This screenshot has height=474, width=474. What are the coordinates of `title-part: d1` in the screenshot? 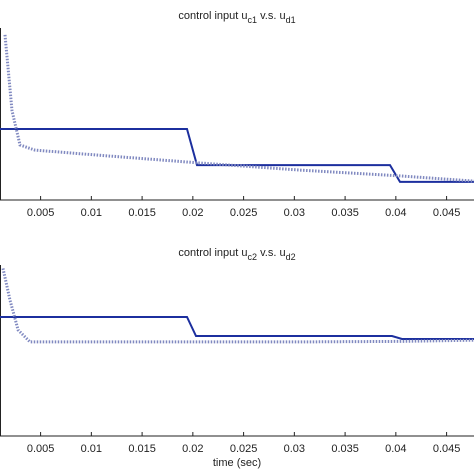 It's located at (291, 20).